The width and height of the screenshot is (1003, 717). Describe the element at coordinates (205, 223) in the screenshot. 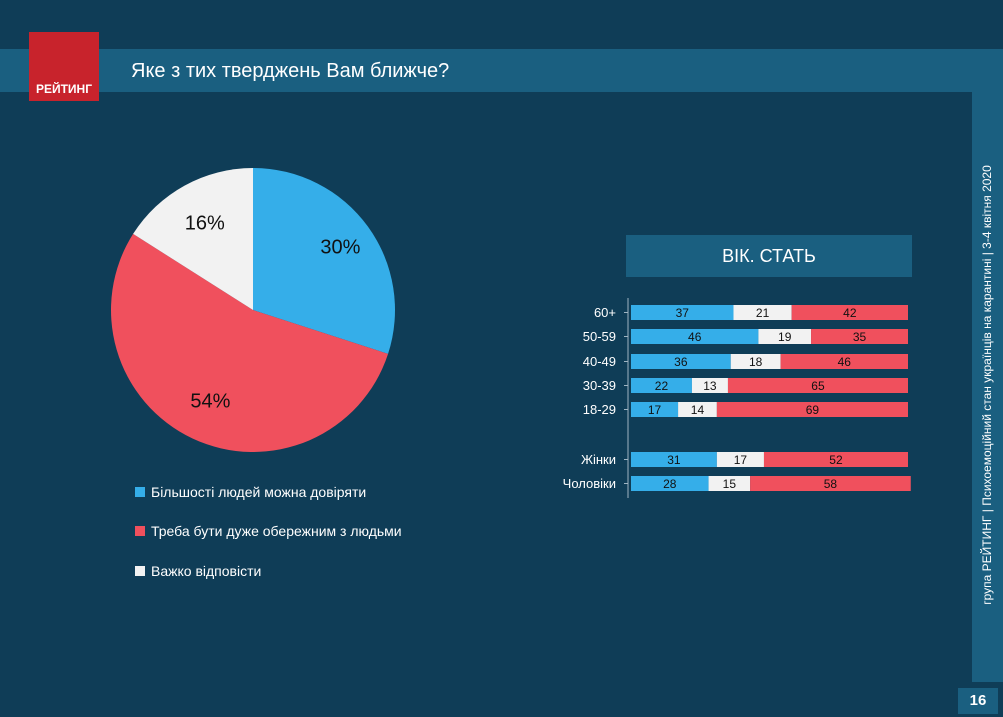

I see `pie-slice-label: 16%` at that location.